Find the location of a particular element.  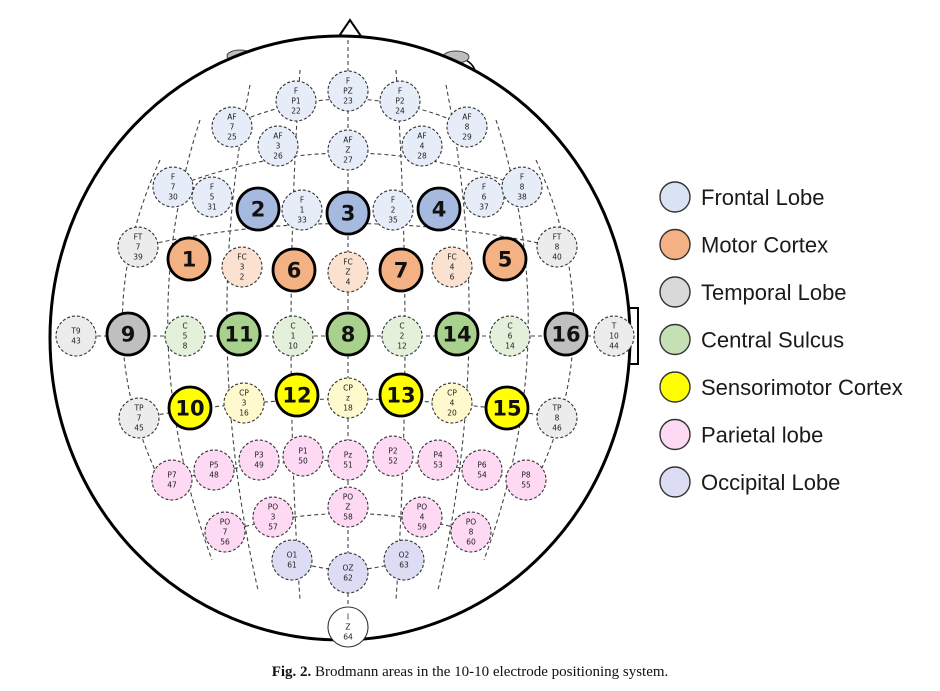

electrode-c-5-8: C58 is located at coordinates (185, 336).